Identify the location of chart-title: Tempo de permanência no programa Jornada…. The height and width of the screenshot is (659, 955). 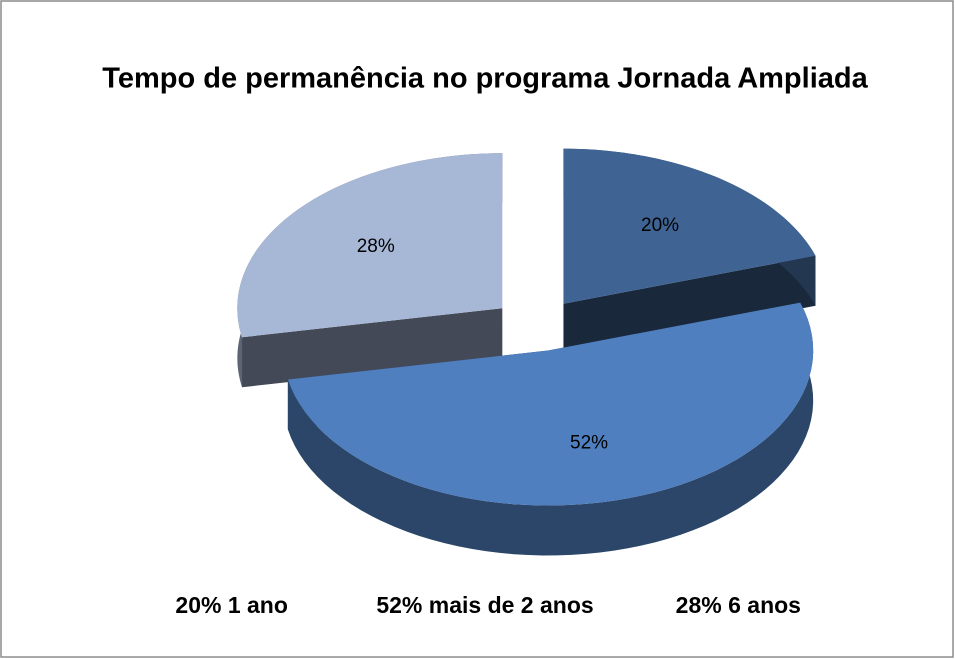
(485, 79).